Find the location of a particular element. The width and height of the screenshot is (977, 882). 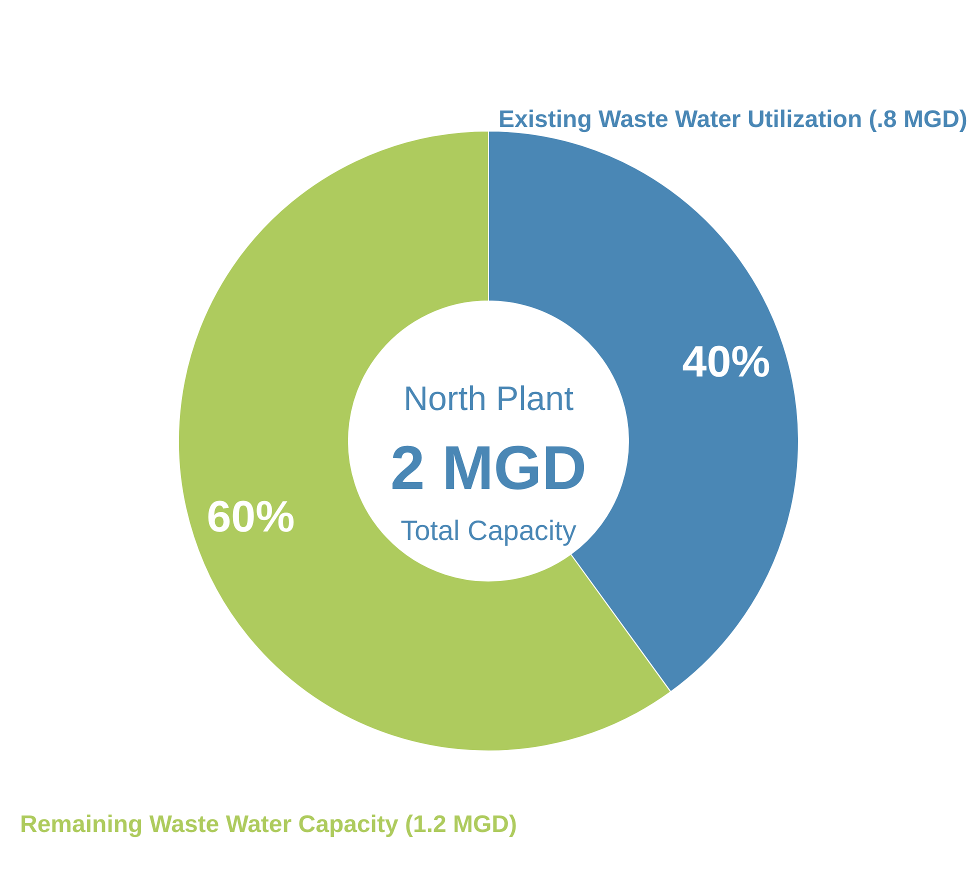

text: Total Capacity is located at coordinates (488, 530).